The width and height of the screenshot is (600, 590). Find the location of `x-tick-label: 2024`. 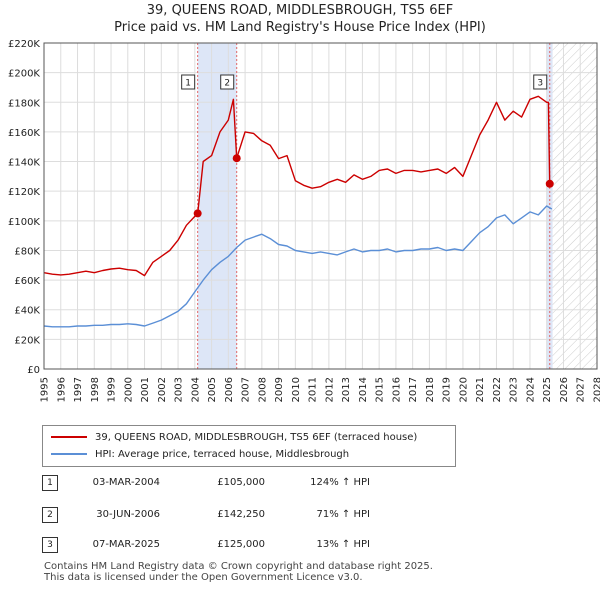

x-tick-label: 2024 is located at coordinates (530, 389).